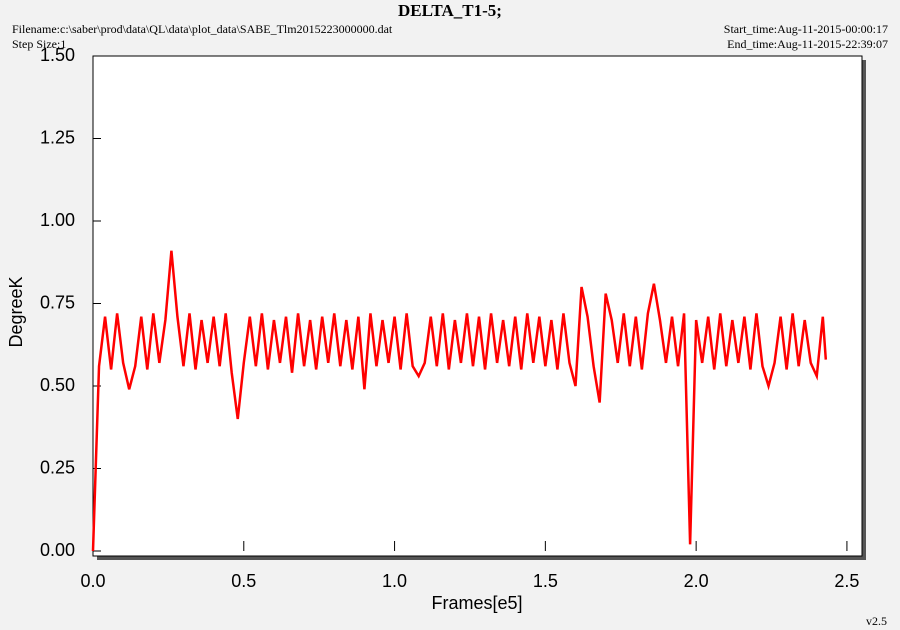 The image size is (900, 630). Describe the element at coordinates (243, 581) in the screenshot. I see `x-tick-label: 0.5` at that location.